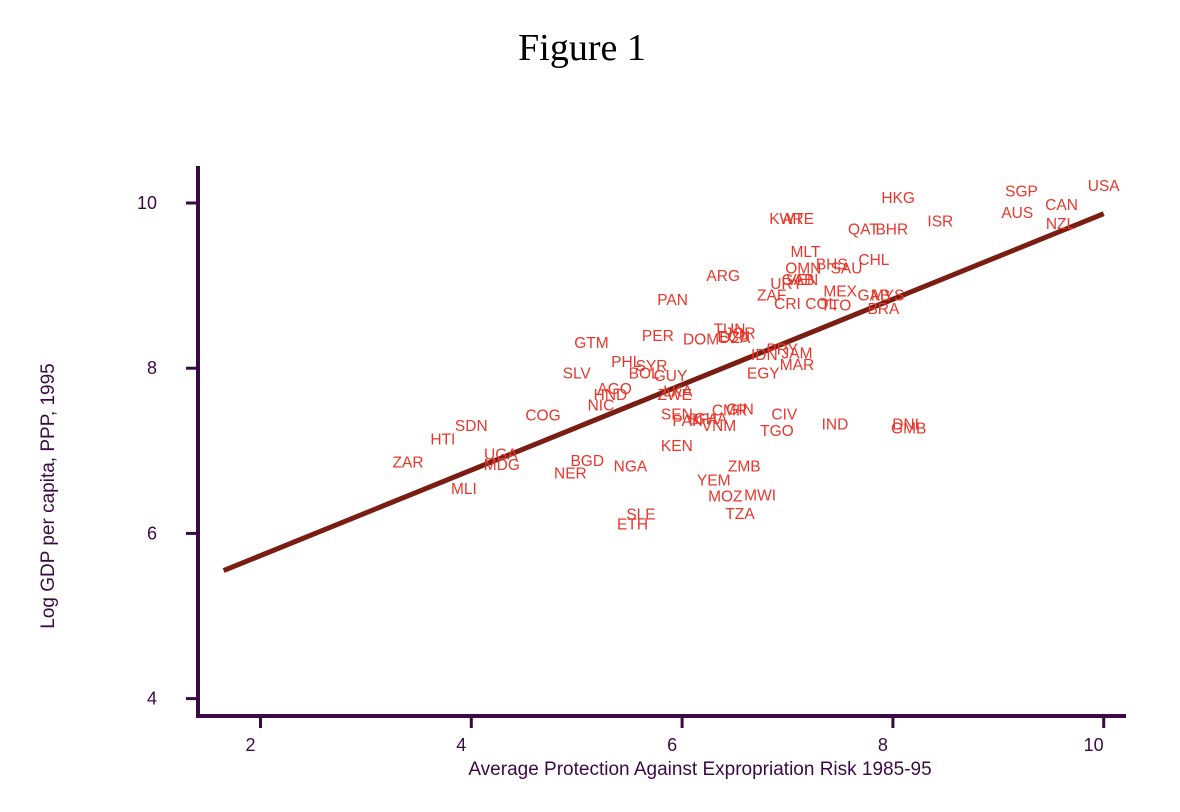 This screenshot has height=812, width=1180. I want to click on data-point-label-hti: HTI, so click(442, 439).